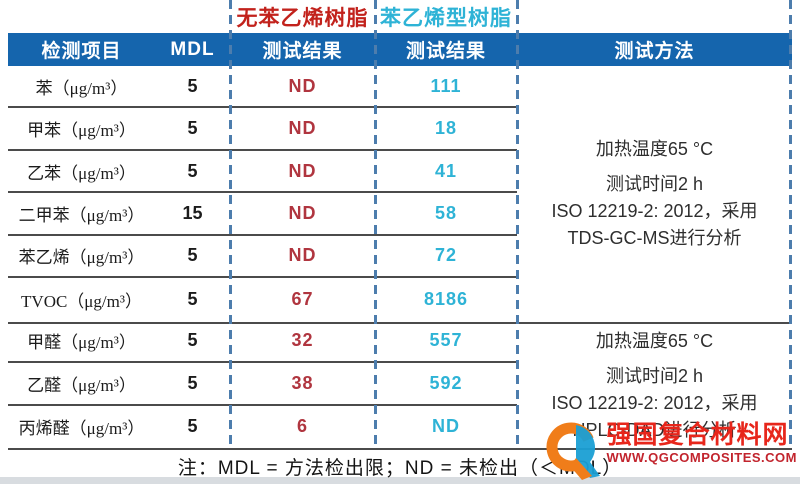 The image size is (800, 484). I want to click on column-header-mdl: MDL, so click(192, 49).